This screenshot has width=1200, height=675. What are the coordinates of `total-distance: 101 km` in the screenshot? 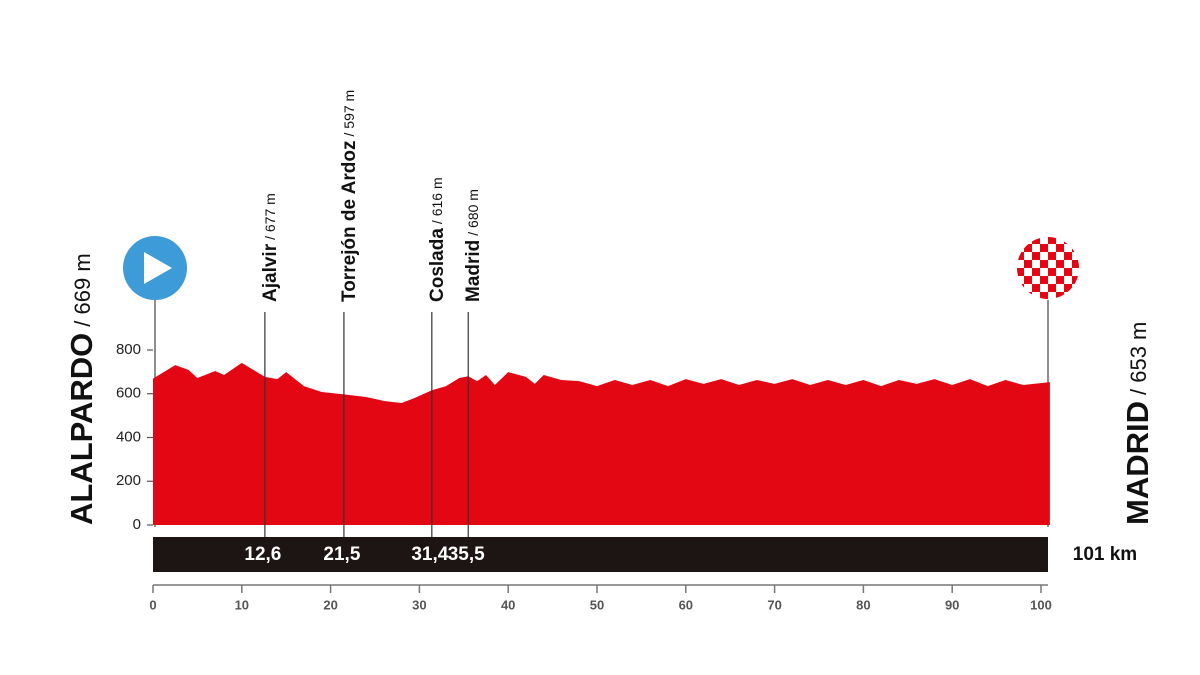 It's located at (1105, 554).